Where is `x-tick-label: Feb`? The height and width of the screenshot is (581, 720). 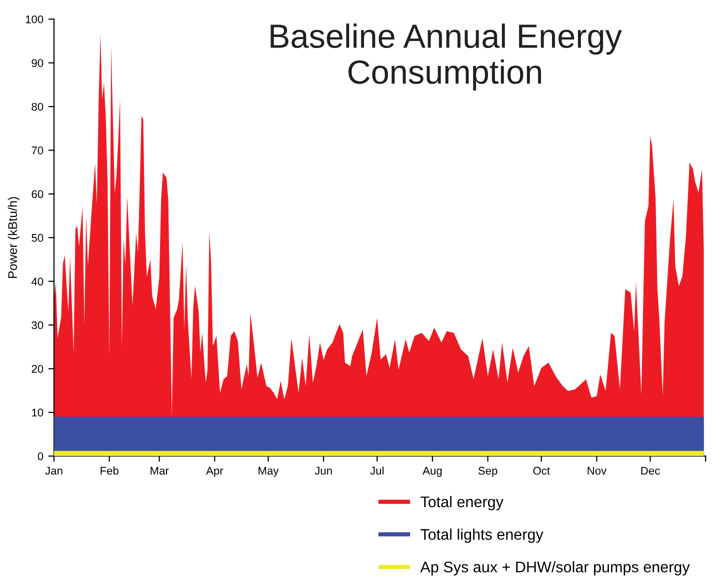
x-tick-label: Feb is located at coordinates (109, 470).